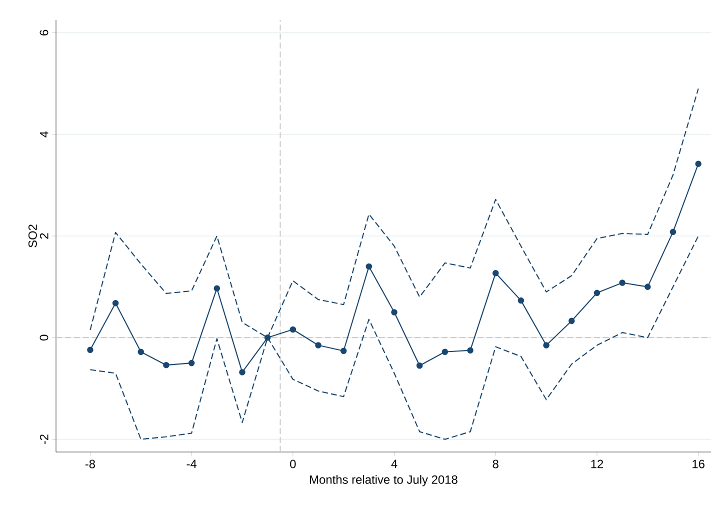 This screenshot has width=721, height=522. I want to click on y-tick-label: -2, so click(44, 439).